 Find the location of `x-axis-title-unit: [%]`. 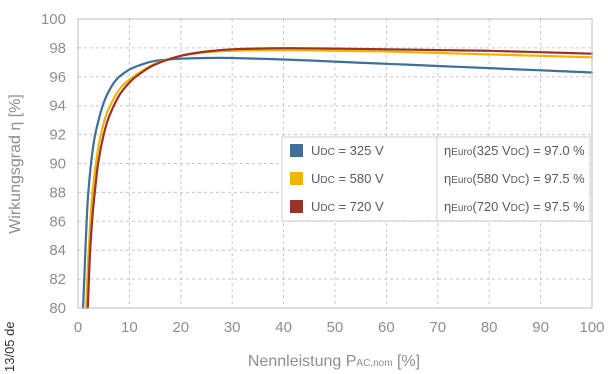

x-axis-title-unit: [%] is located at coordinates (407, 361).